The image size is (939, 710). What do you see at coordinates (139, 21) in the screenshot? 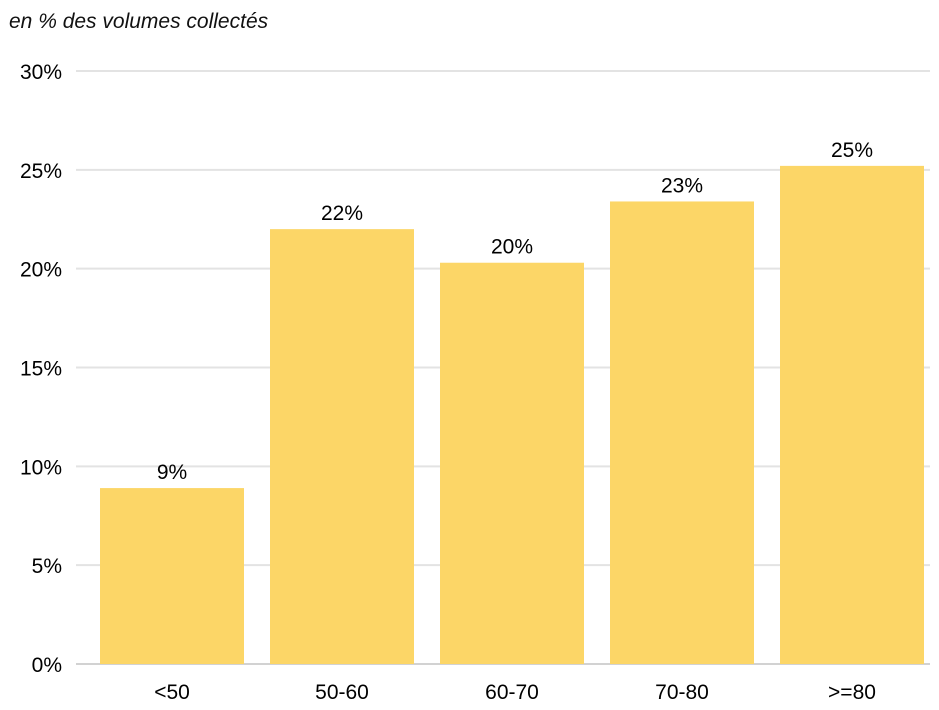
I see `chart-subtitle: en % des volumes collectés` at bounding box center [139, 21].